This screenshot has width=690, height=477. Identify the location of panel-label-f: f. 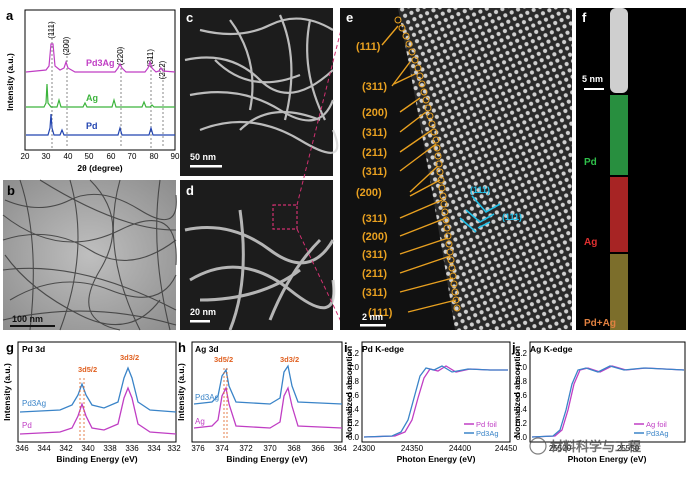
(584, 17).